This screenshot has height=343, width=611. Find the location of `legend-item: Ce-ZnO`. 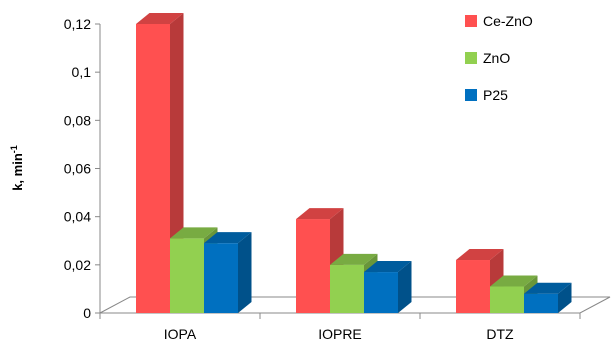

legend-item: Ce-ZnO is located at coordinates (499, 21).